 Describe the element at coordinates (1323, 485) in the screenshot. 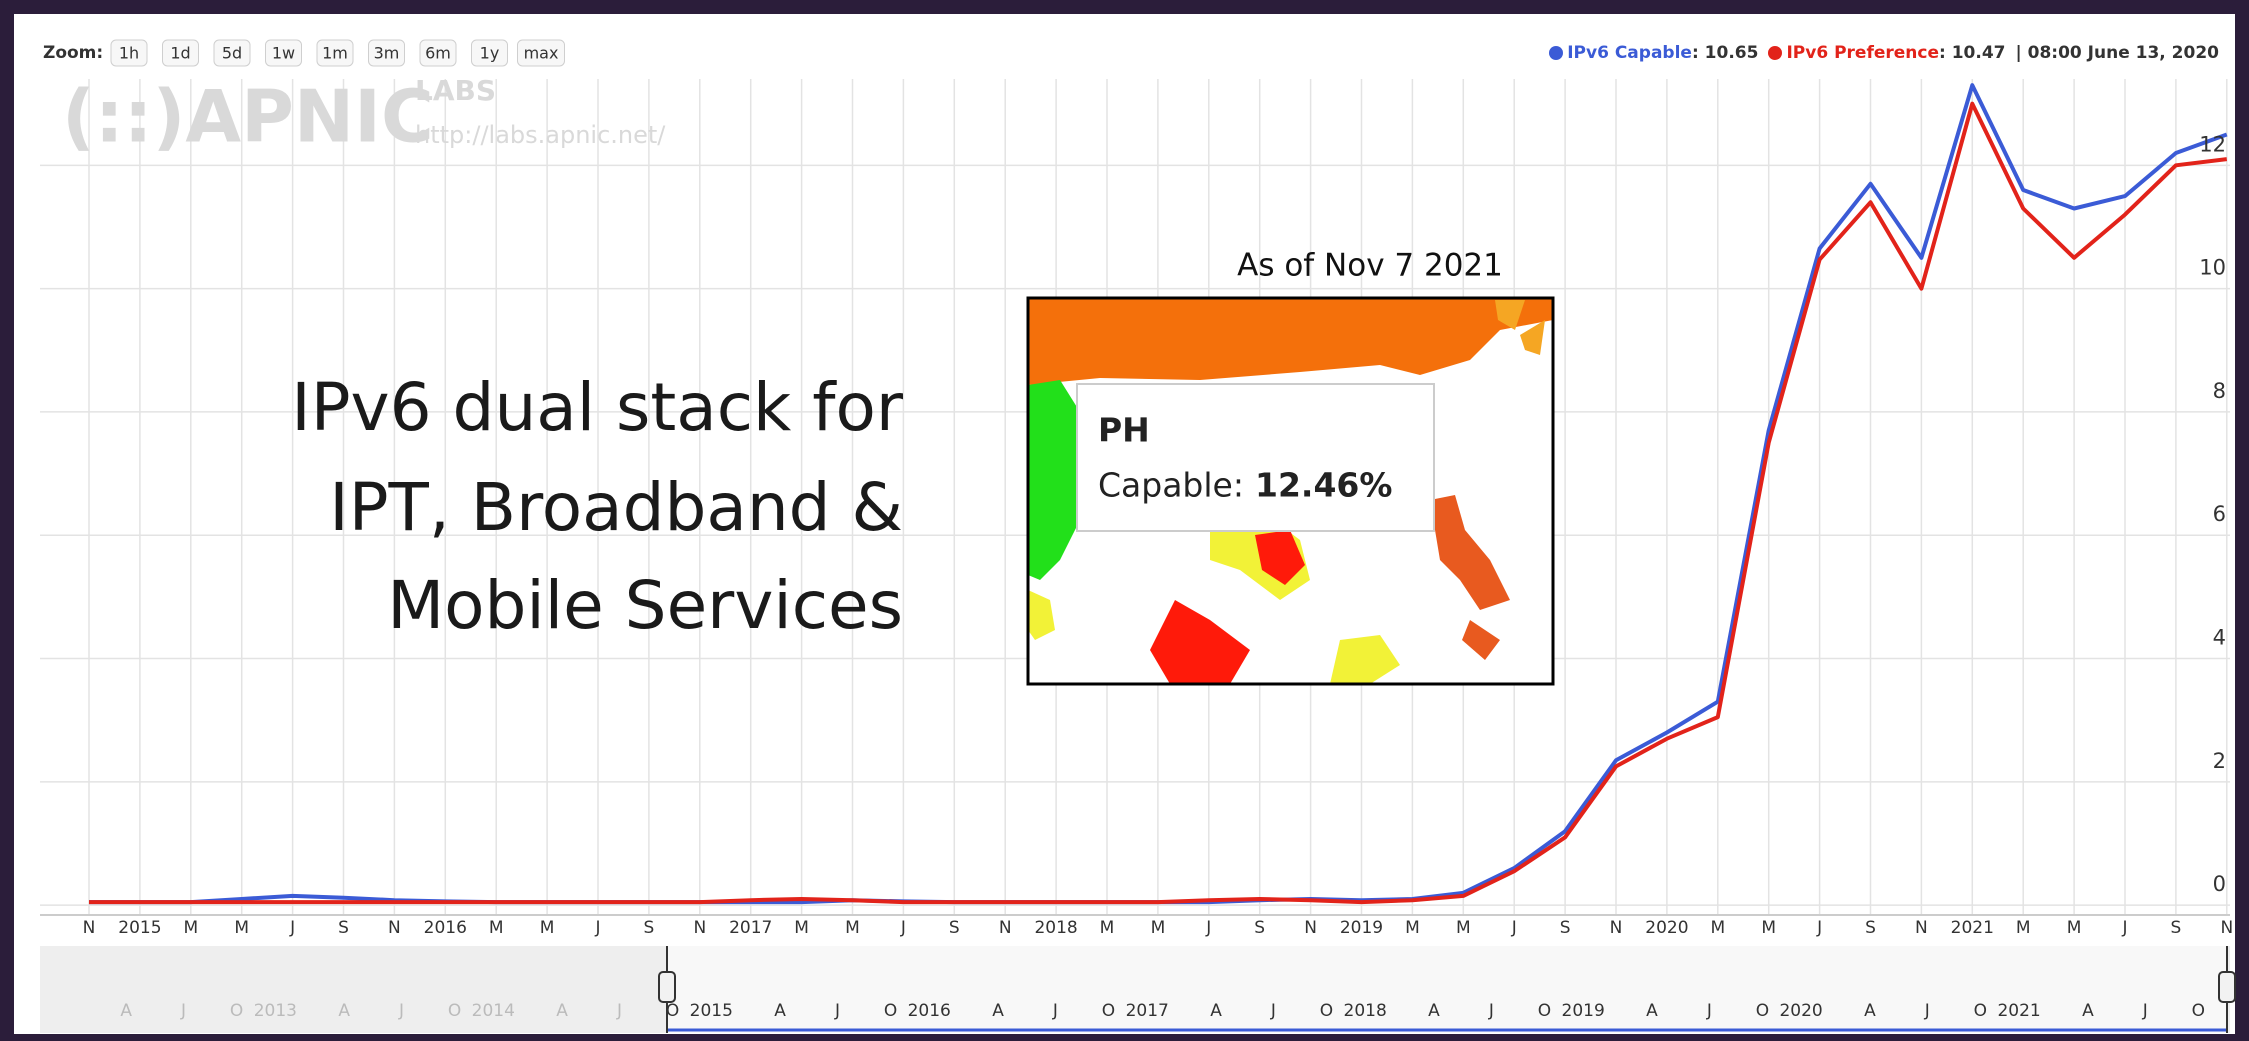

I see `tooltip-value: 12.46%` at that location.